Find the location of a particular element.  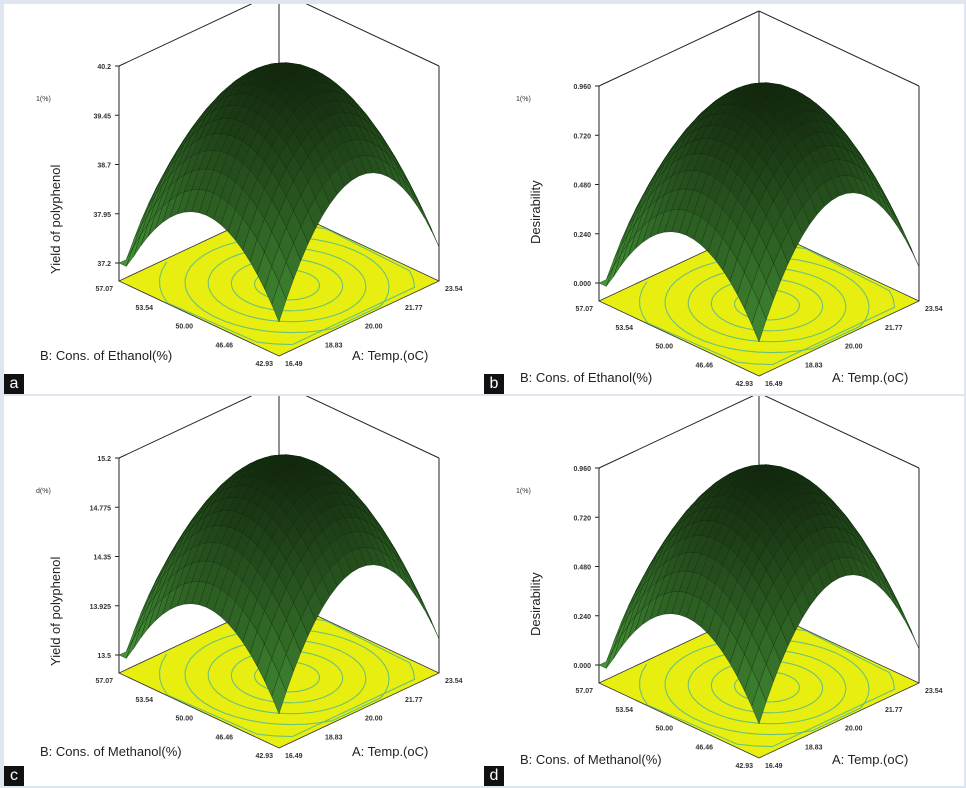

z-tick-label: 14.35 is located at coordinates (102, 558).